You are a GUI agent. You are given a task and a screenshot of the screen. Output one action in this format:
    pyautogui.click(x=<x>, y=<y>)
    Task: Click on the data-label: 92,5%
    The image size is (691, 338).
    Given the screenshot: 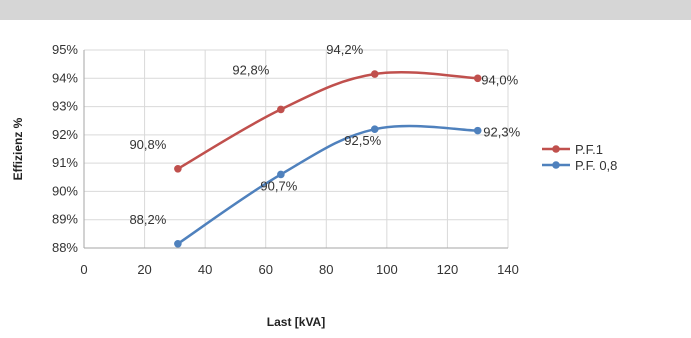 What is the action you would take?
    pyautogui.click(x=362, y=140)
    